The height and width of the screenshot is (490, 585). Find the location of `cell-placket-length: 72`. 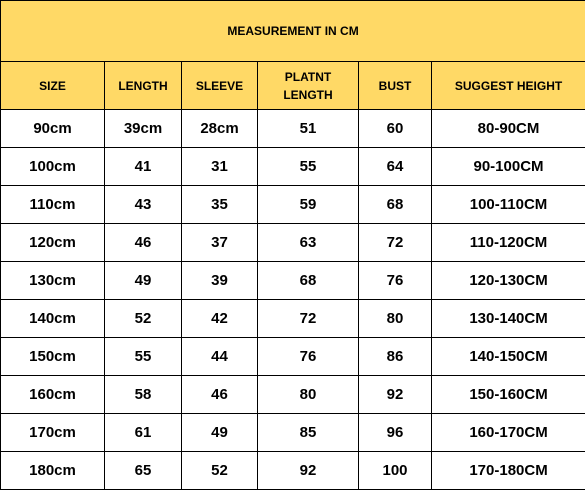

cell-placket-length: 72 is located at coordinates (308, 319).